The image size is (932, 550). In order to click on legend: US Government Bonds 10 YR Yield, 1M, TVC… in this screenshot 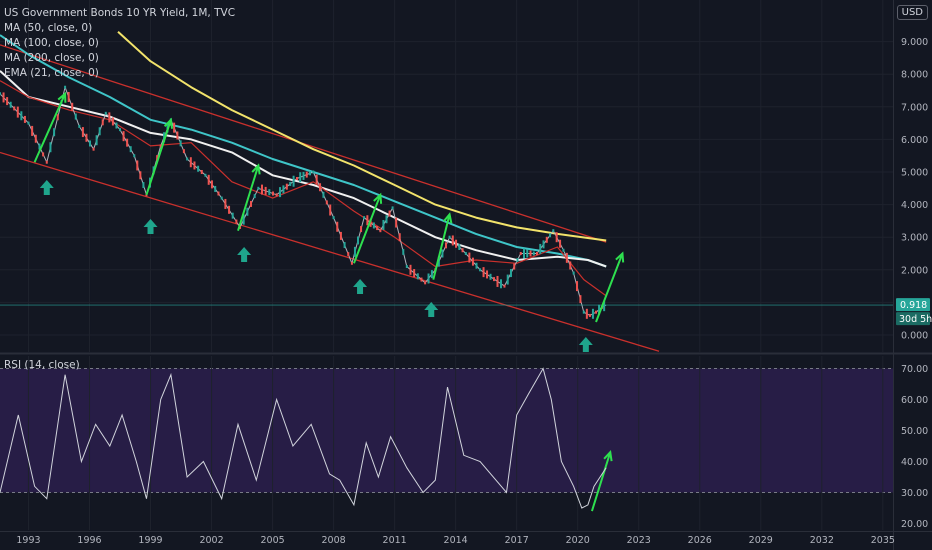, I will do `click(119, 43)`.